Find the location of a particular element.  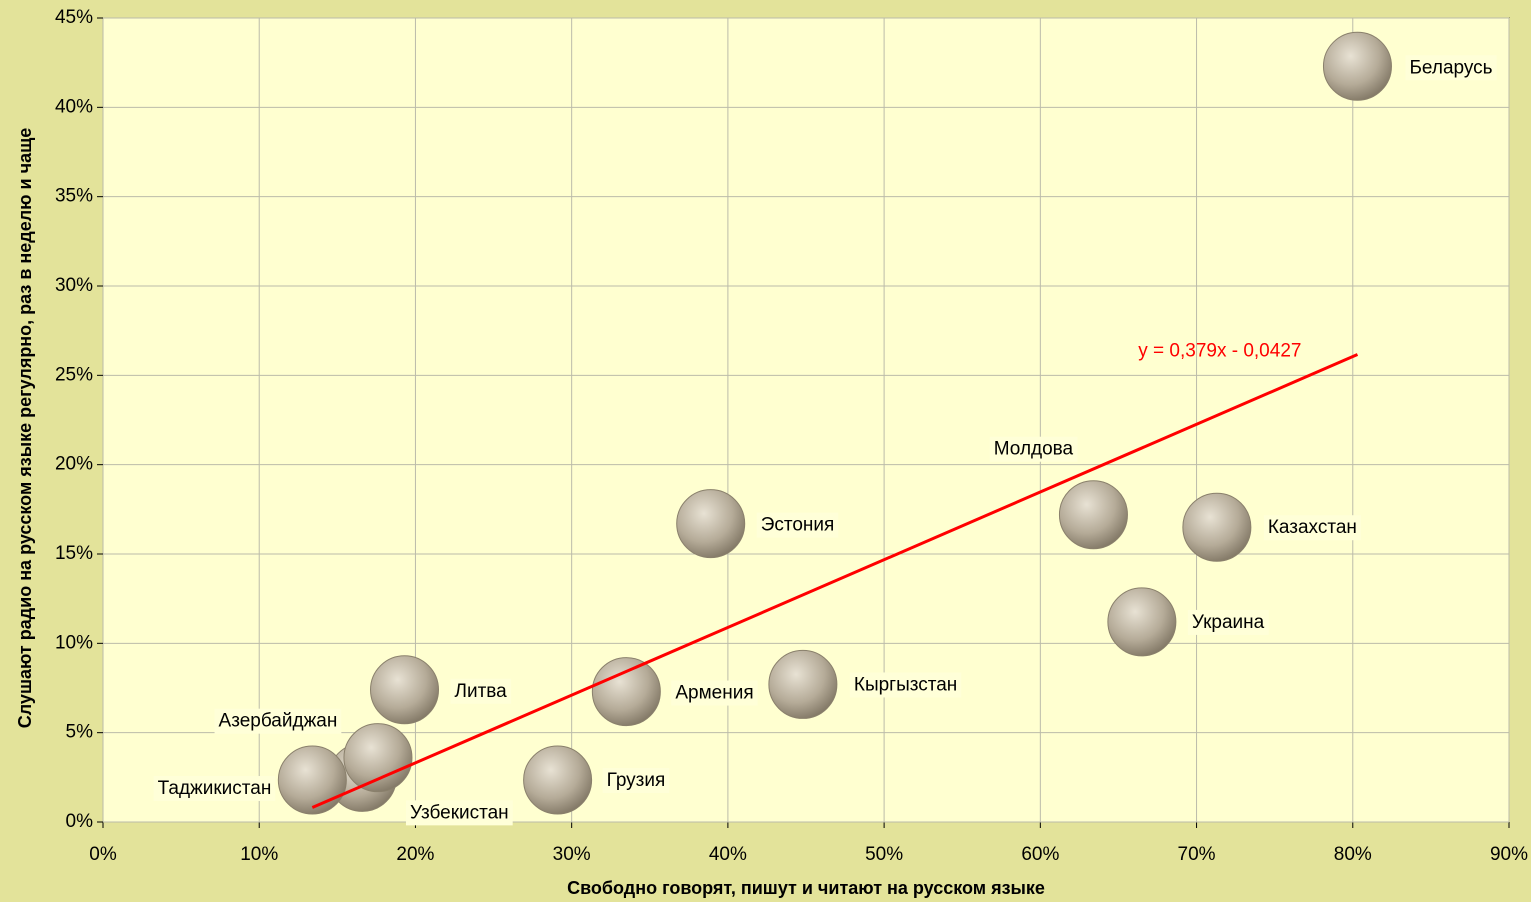

x-tick-label: 10% is located at coordinates (259, 854).